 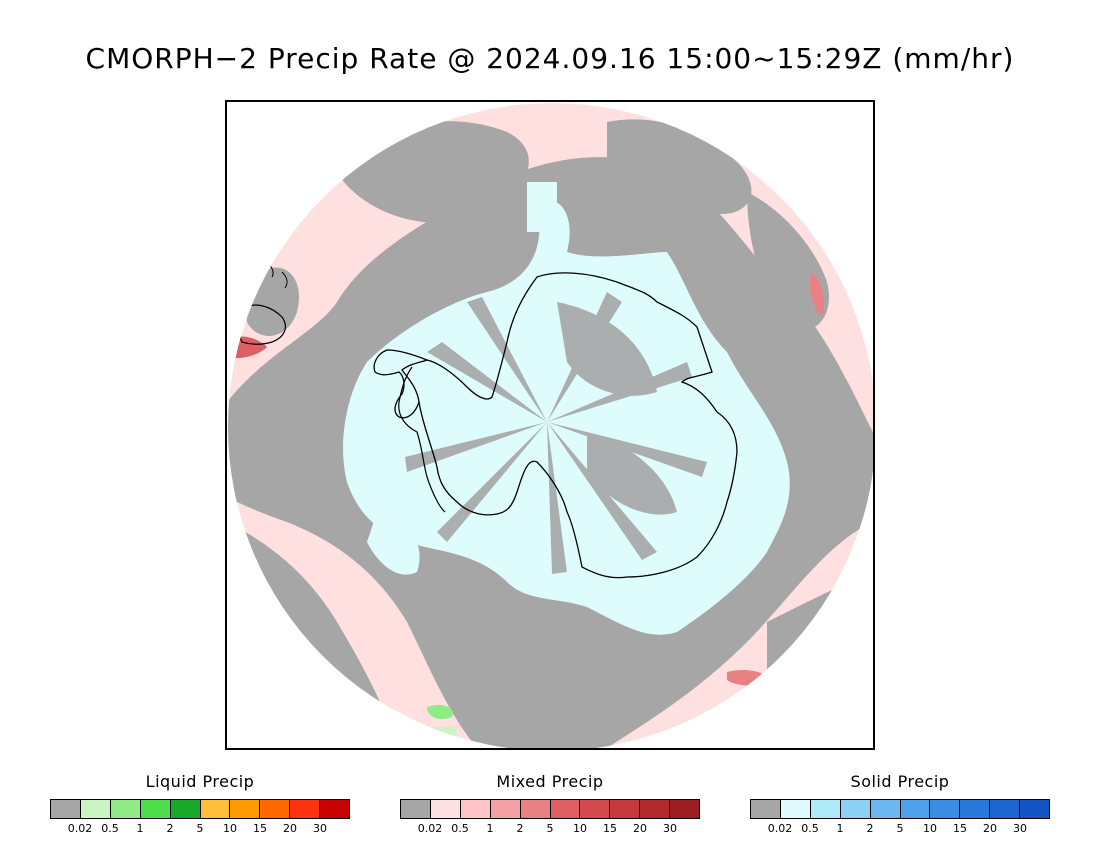 I want to click on legend-title: Solid Precip, so click(x=900, y=781).